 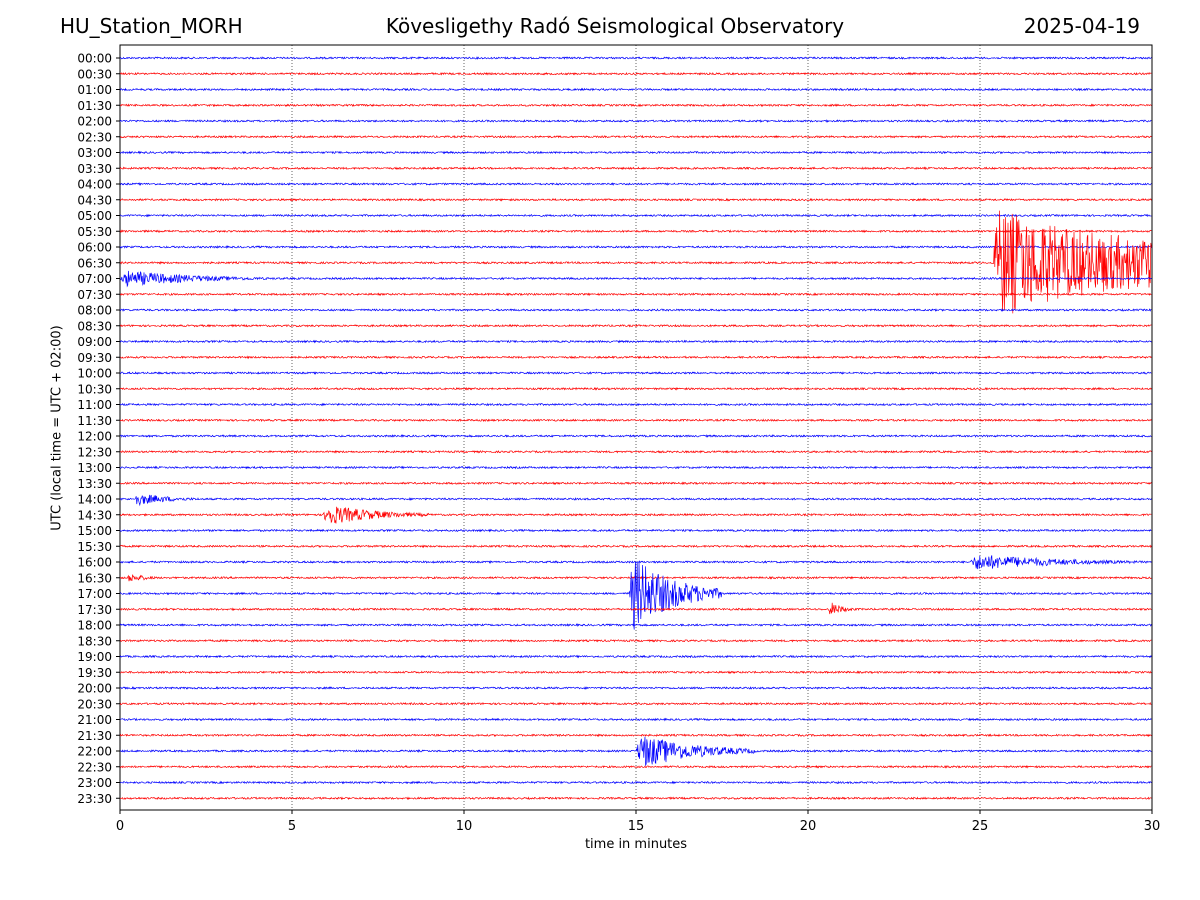 What do you see at coordinates (94, 421) in the screenshot?
I see `y-tick-label: 11:30` at bounding box center [94, 421].